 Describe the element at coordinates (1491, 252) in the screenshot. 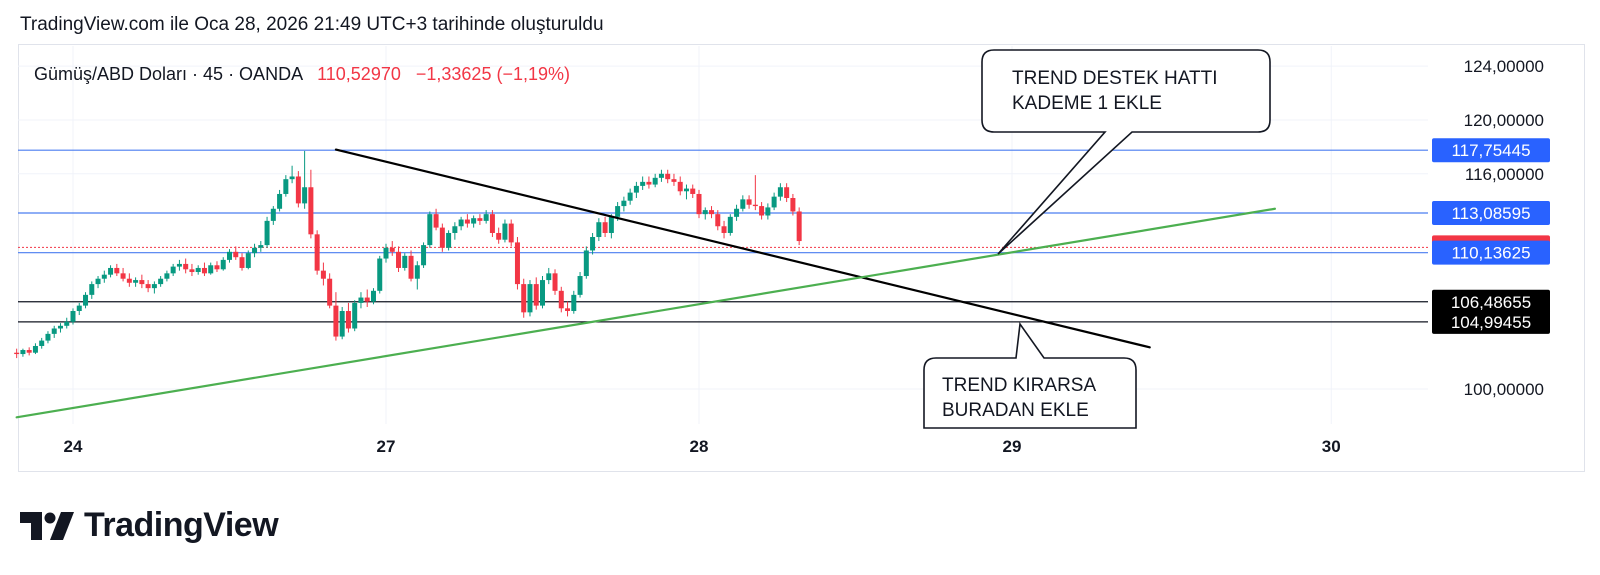

I see `price-level-badge` at that location.